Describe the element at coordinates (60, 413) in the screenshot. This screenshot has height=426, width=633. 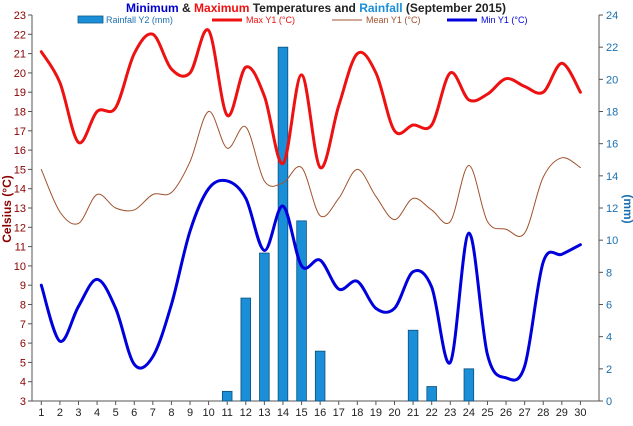
I see `x-tick-label: 2` at that location.